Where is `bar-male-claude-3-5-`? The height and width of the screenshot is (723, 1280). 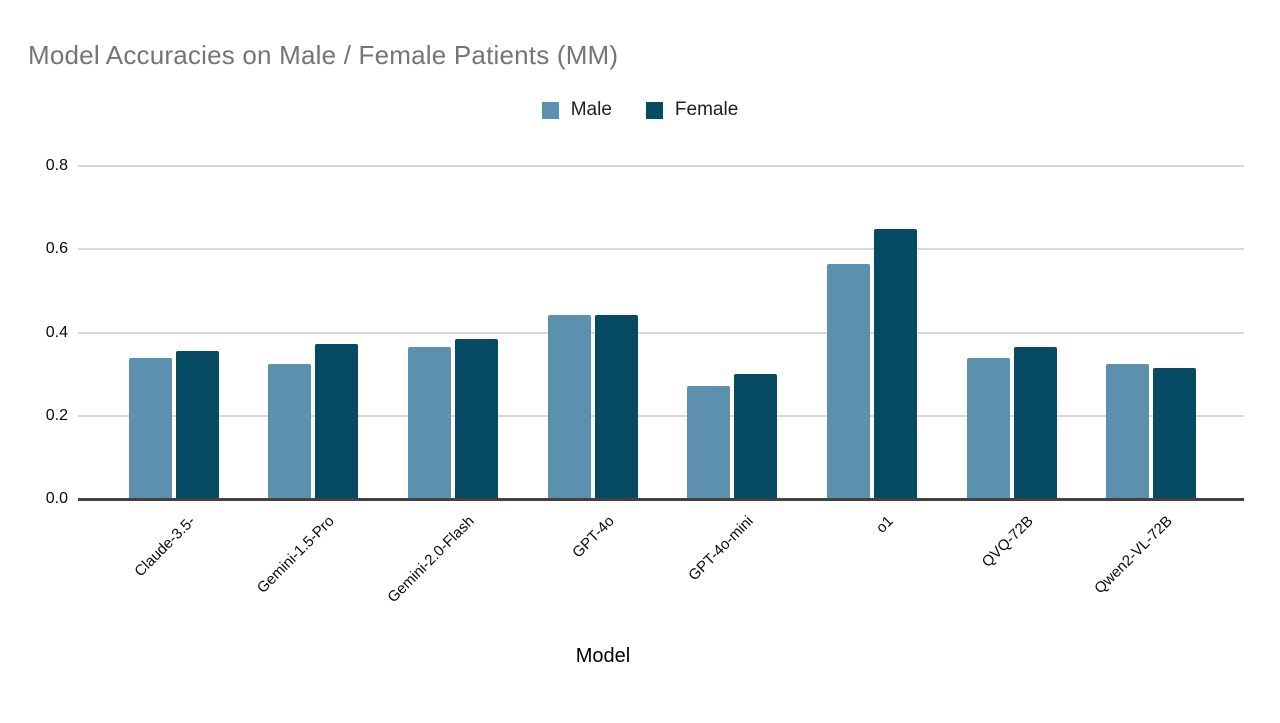
bar-male-claude-3-5- is located at coordinates (150, 428).